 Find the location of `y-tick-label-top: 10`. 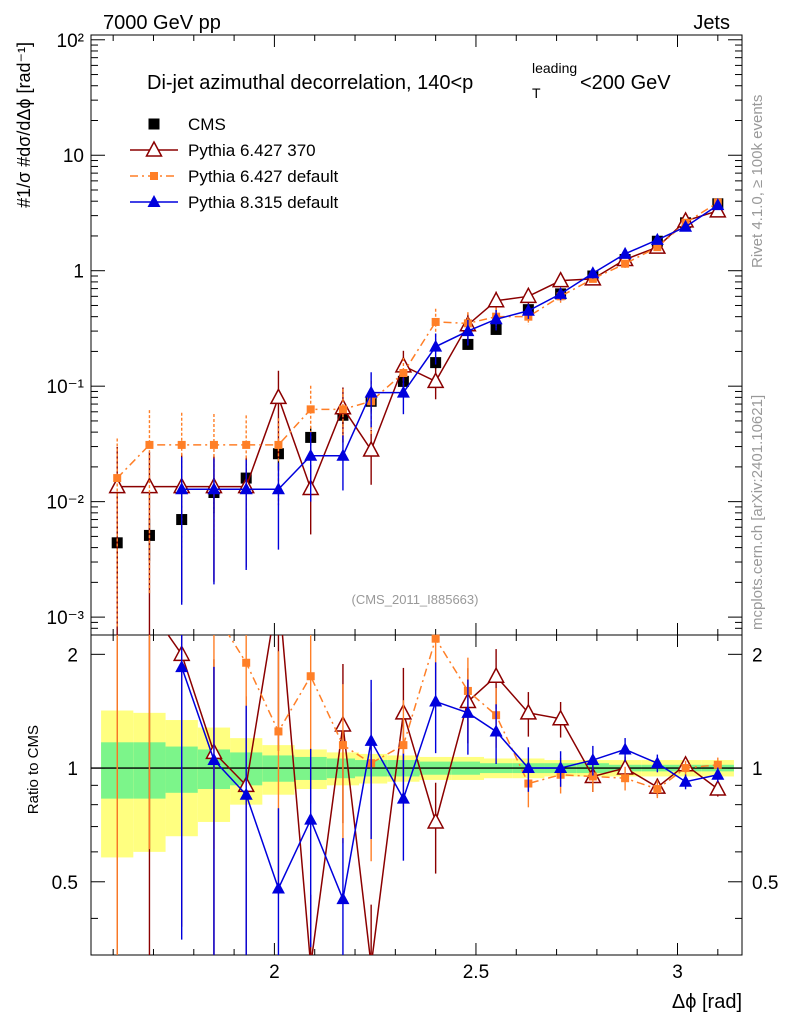

y-tick-label-top: 10 is located at coordinates (73, 156).